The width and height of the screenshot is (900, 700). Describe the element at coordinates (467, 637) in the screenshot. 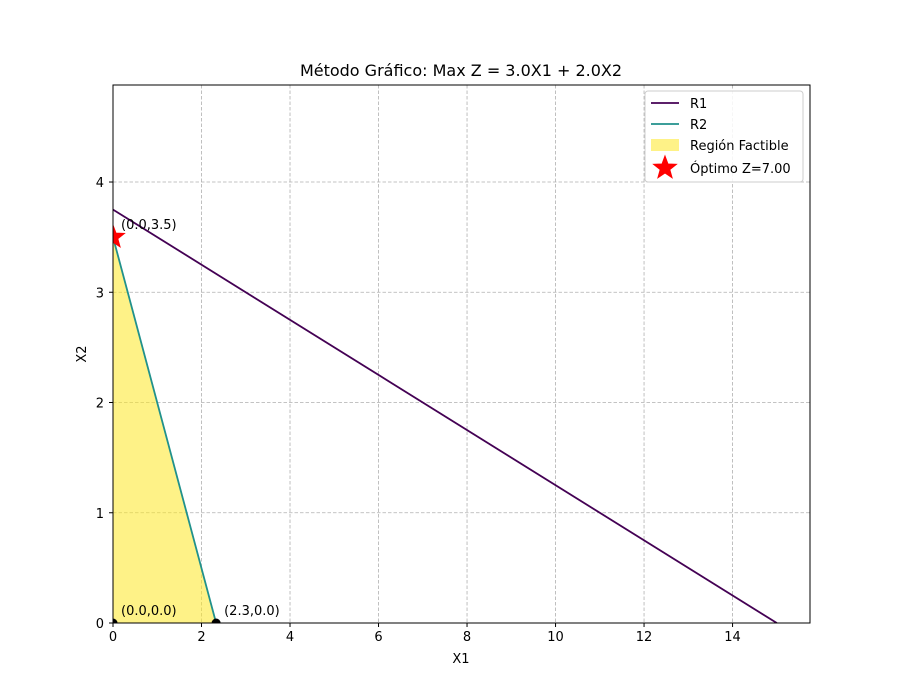

I see `x-tick-label: 8` at that location.